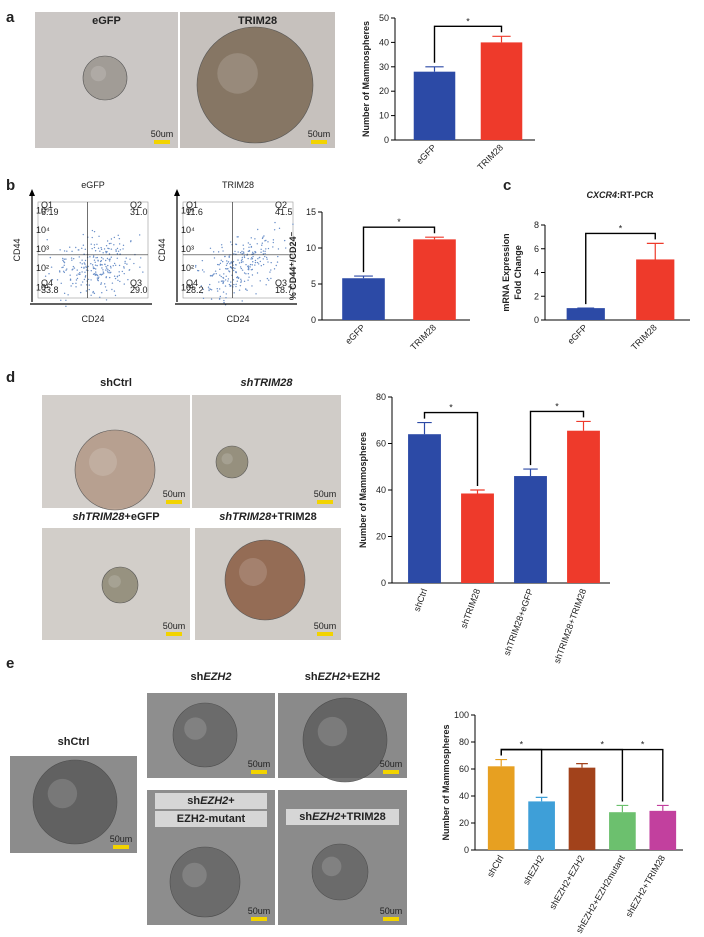 The height and width of the screenshot is (937, 704). I want to click on arrow, so click(32, 192).